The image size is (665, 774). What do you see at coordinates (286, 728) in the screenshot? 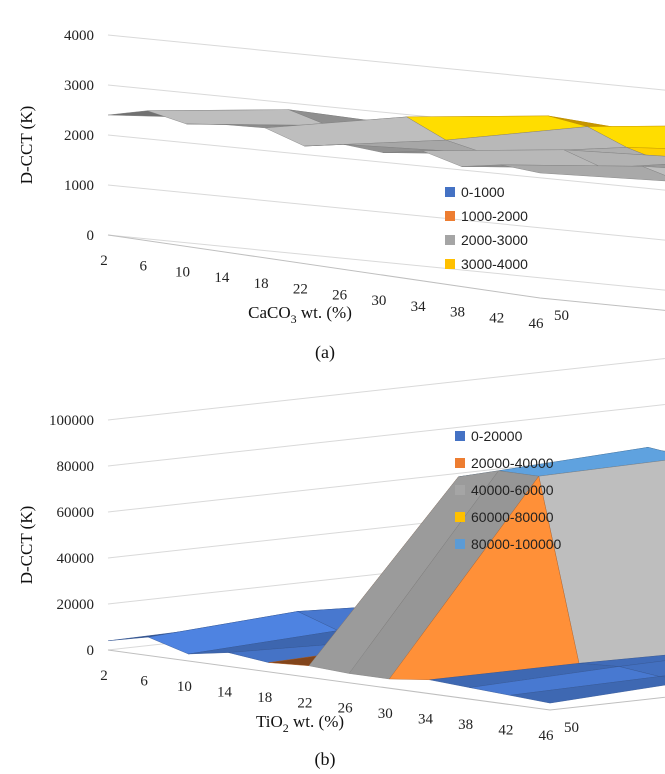
I see `x-axis-title-sub: 2` at bounding box center [286, 728].